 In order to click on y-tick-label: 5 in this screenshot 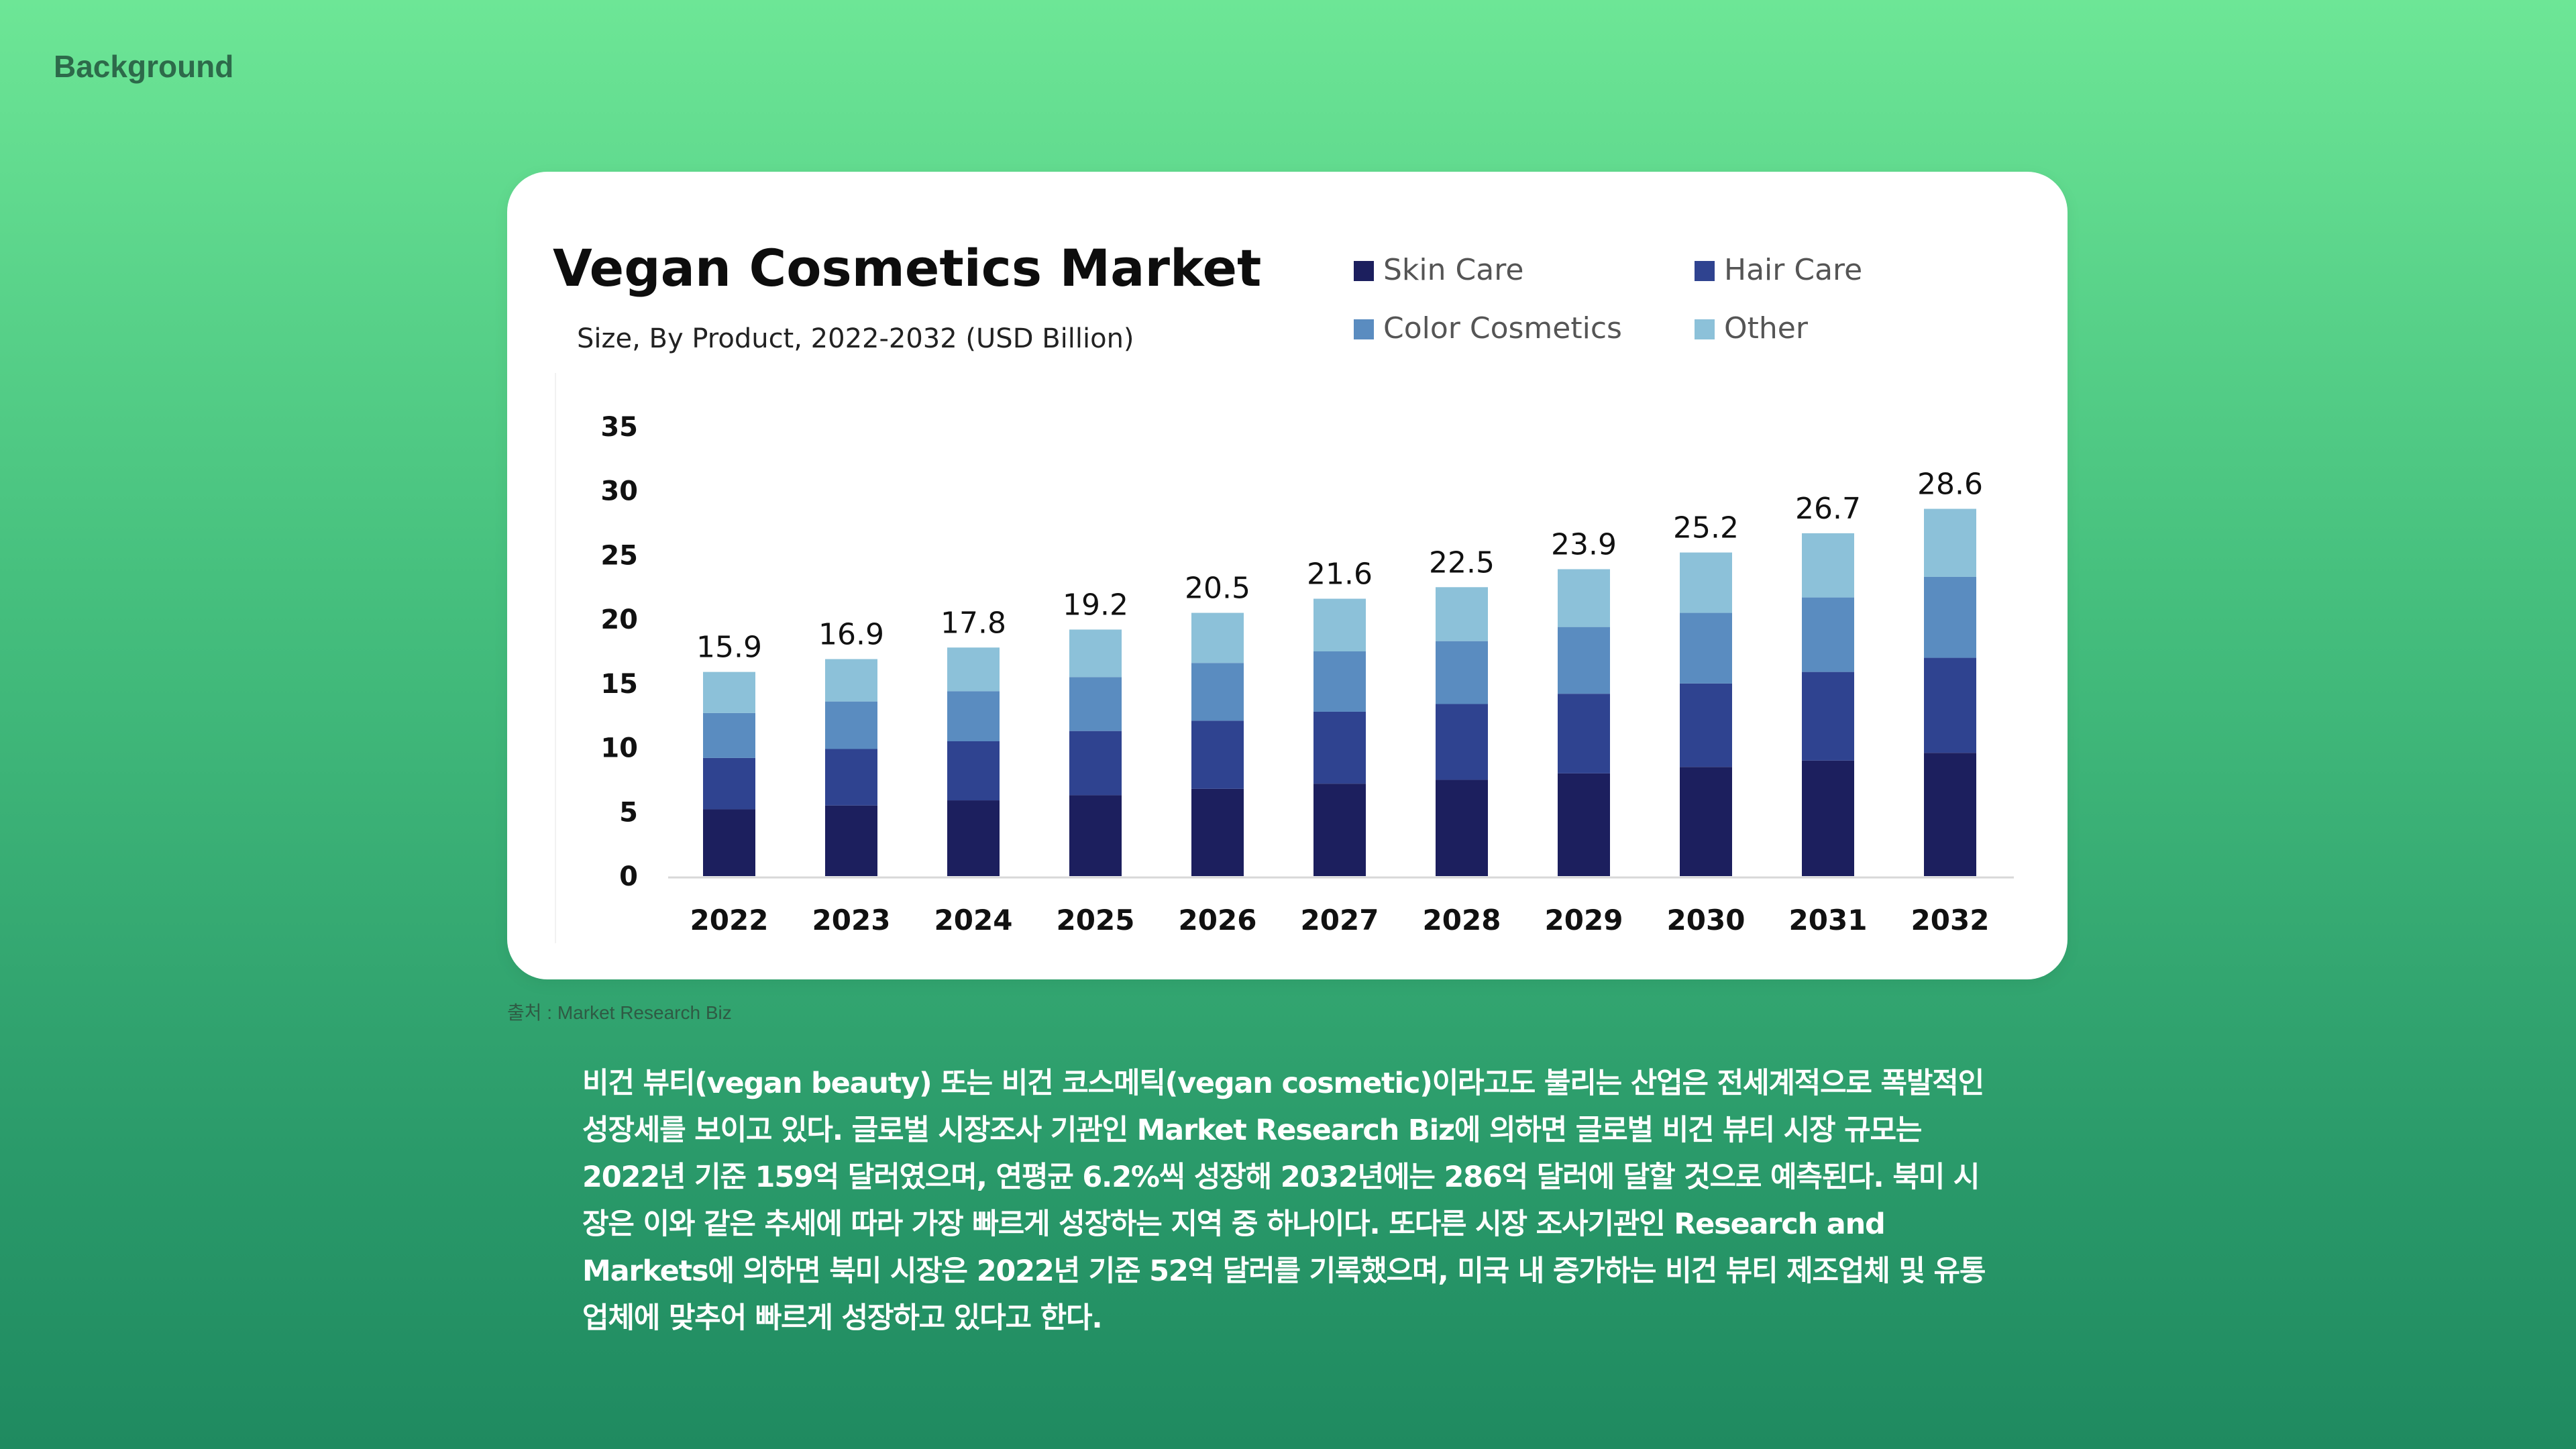, I will do `click(628, 812)`.